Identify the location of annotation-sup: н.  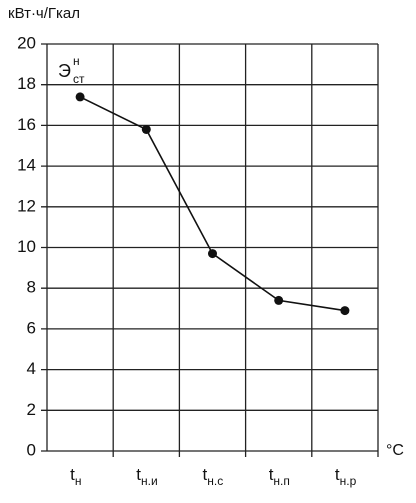
(76, 61).